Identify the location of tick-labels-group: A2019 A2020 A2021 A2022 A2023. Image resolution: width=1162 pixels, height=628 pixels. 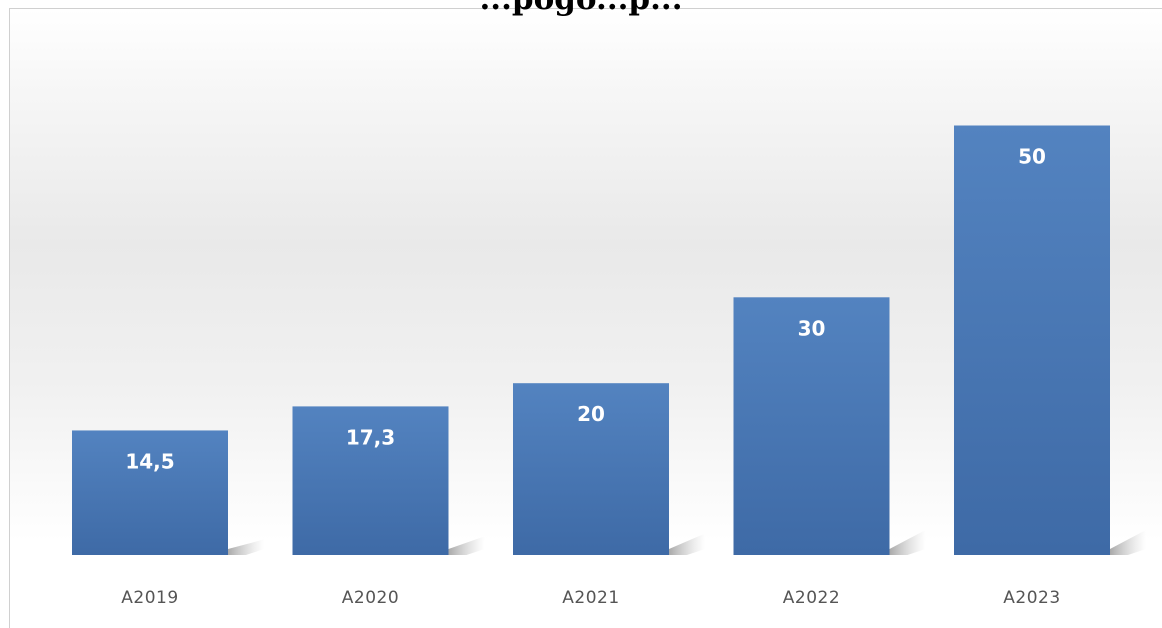
(590, 598).